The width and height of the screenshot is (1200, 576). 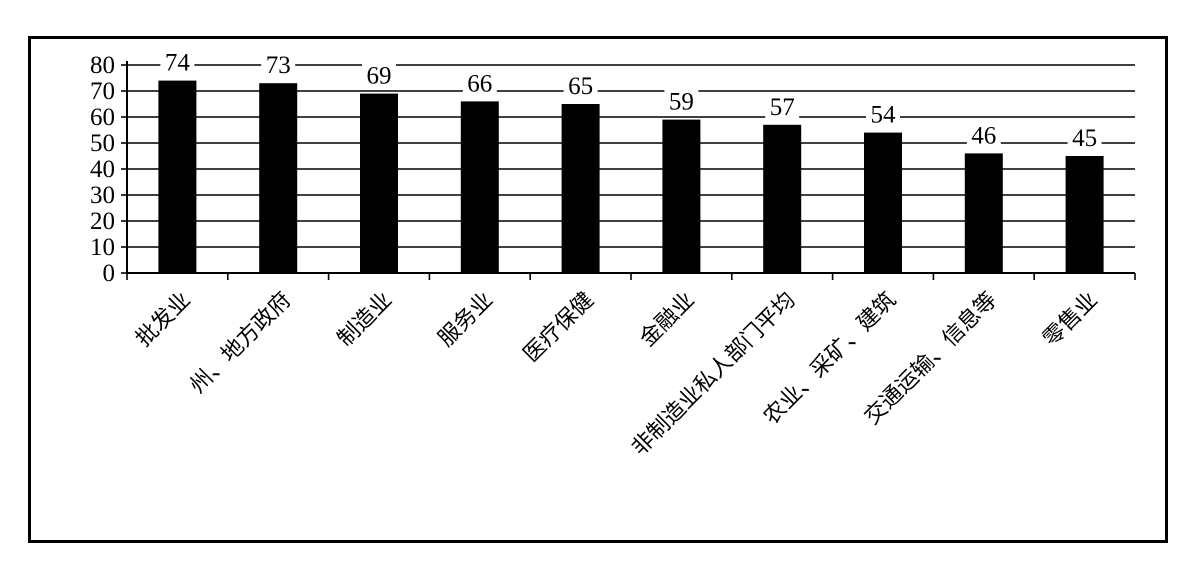 What do you see at coordinates (102, 143) in the screenshot?
I see `y-tick-label: 50` at bounding box center [102, 143].